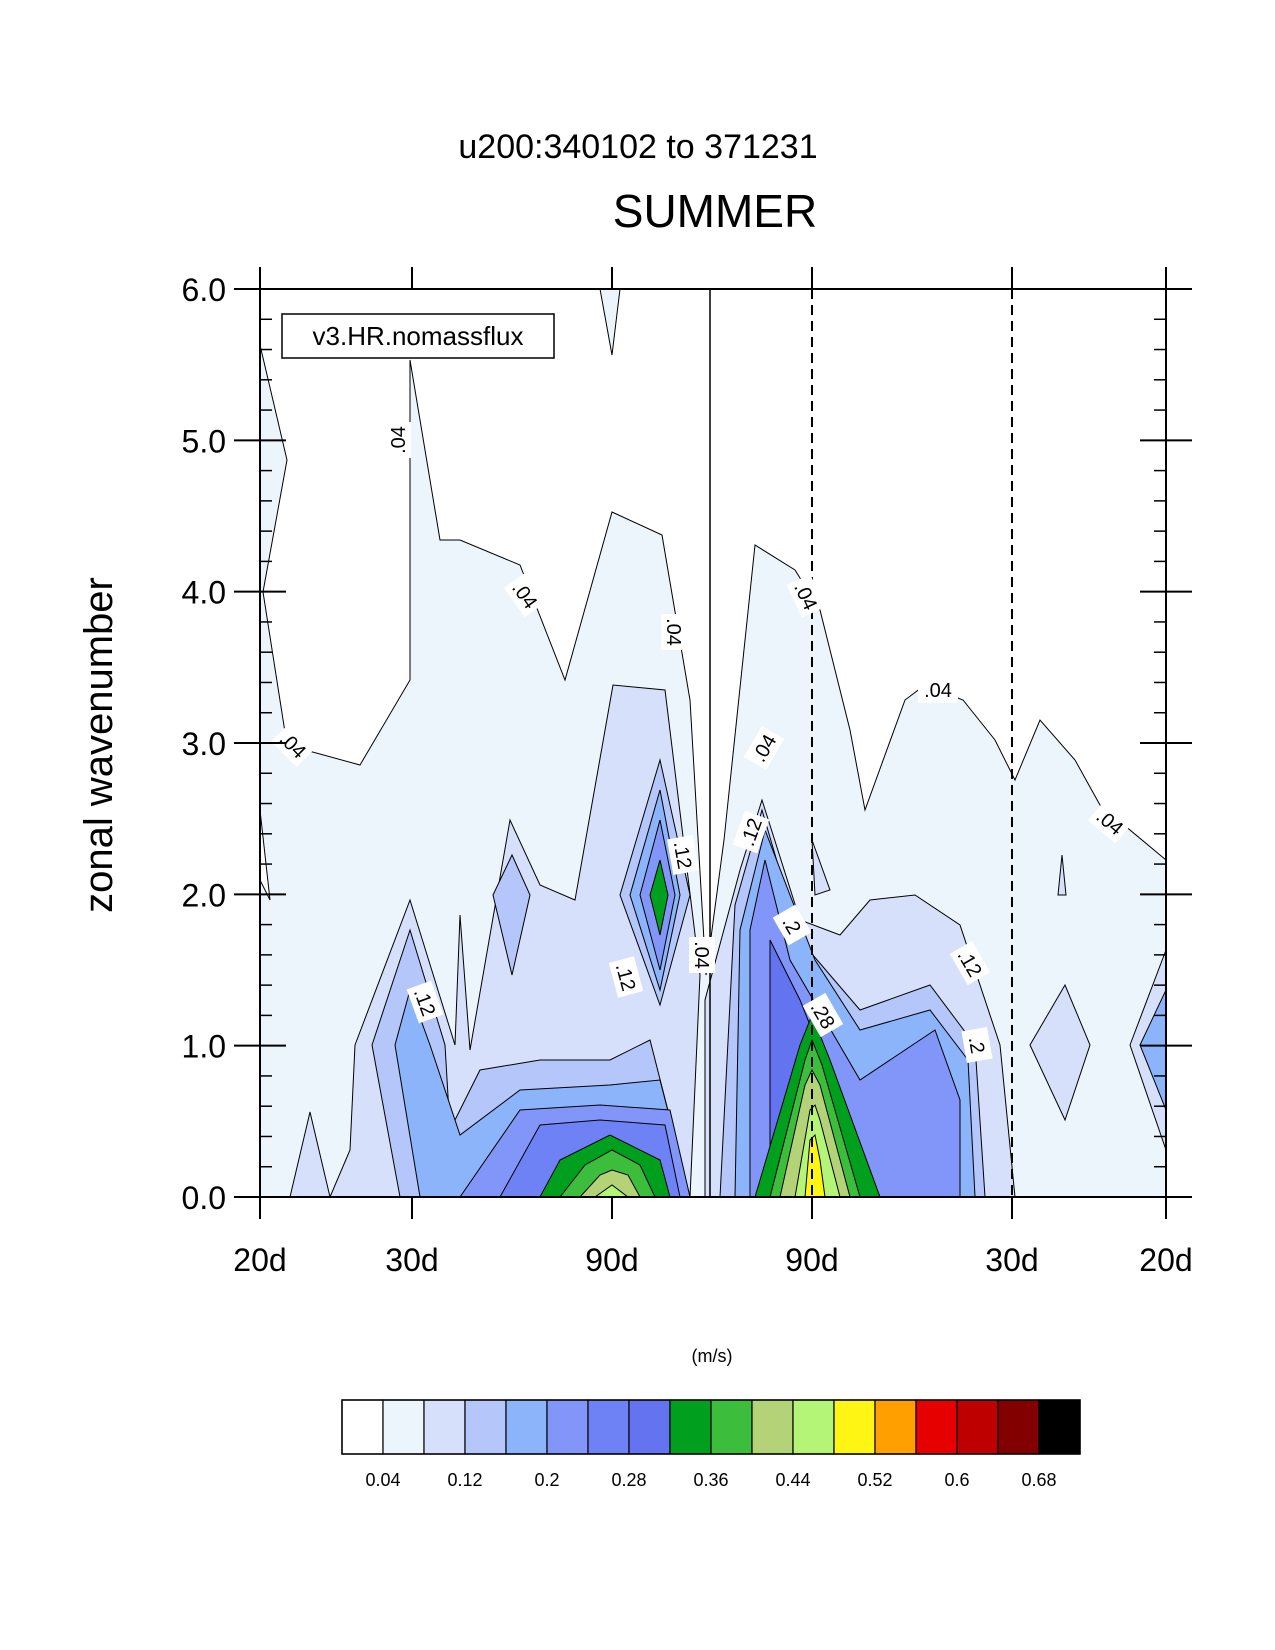  Describe the element at coordinates (610, 322) in the screenshot. I see `contour-island-top` at that location.